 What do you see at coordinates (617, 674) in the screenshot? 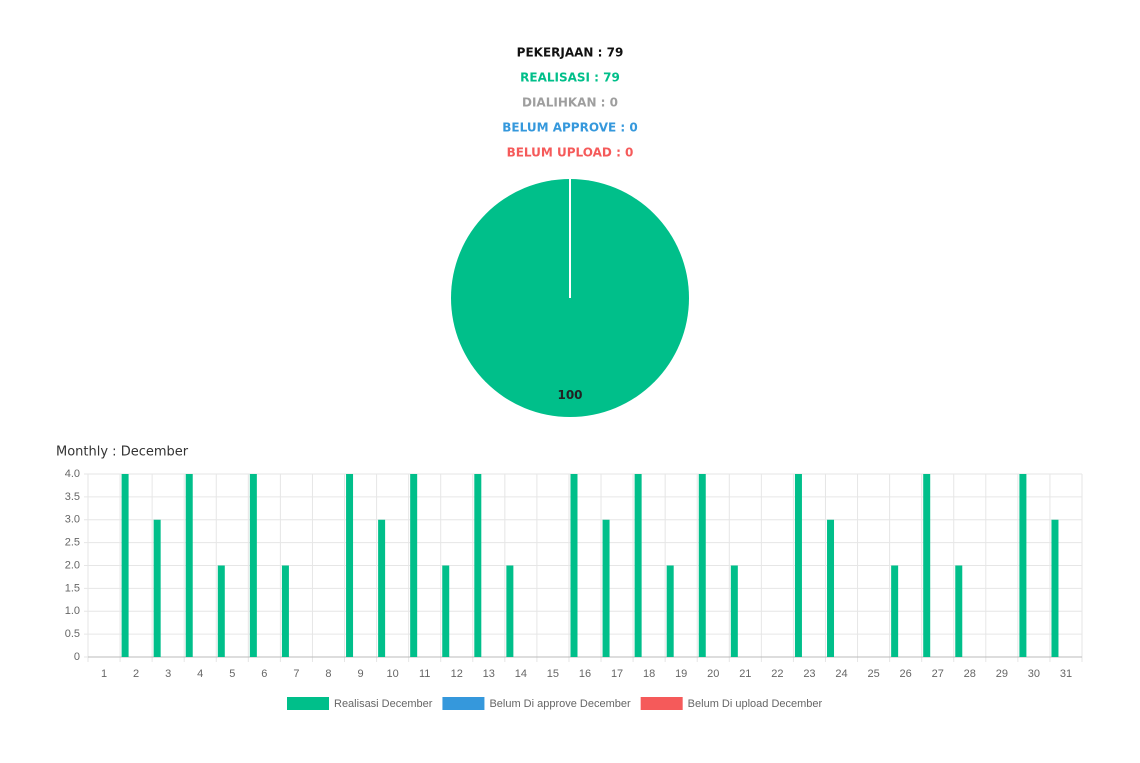
I see `x-tick-label: 17` at bounding box center [617, 674].